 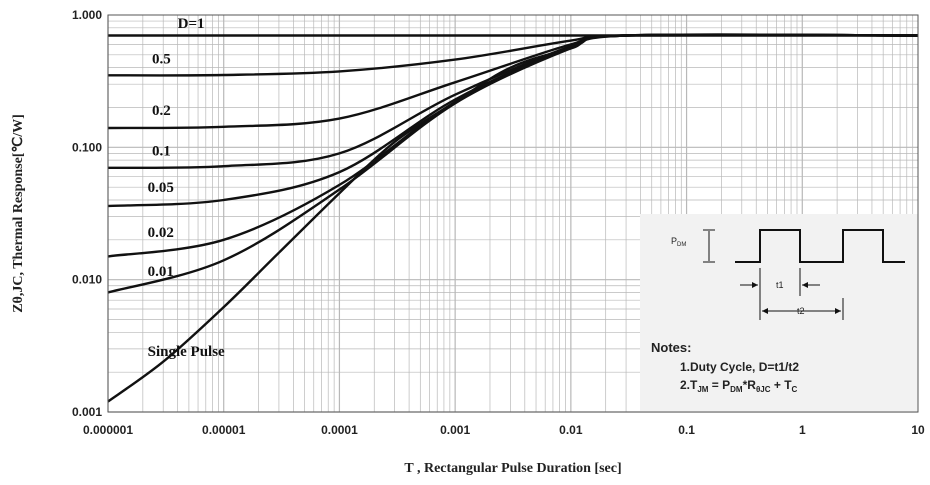 What do you see at coordinates (161, 233) in the screenshot?
I see `curve-label: 0.02` at bounding box center [161, 233].